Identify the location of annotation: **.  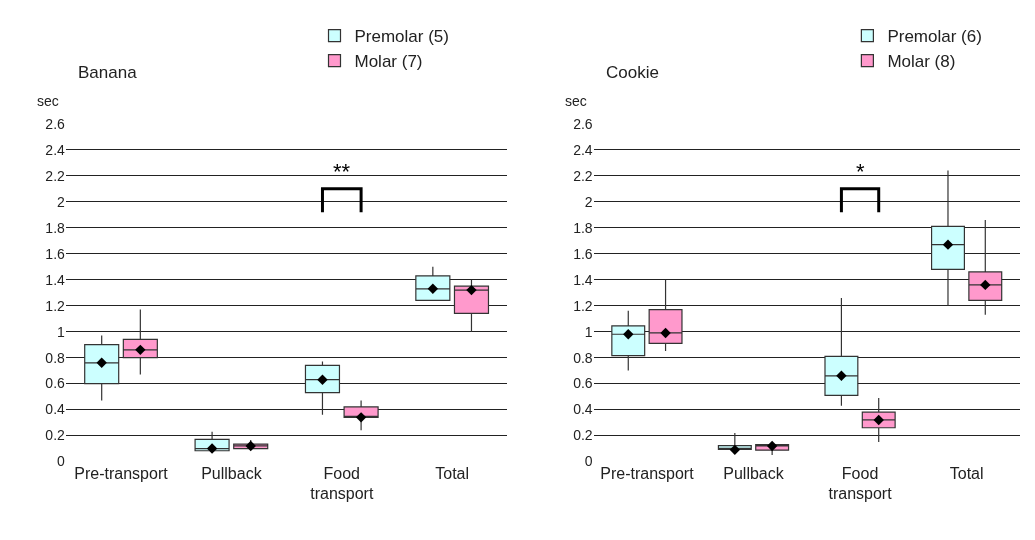
(342, 171).